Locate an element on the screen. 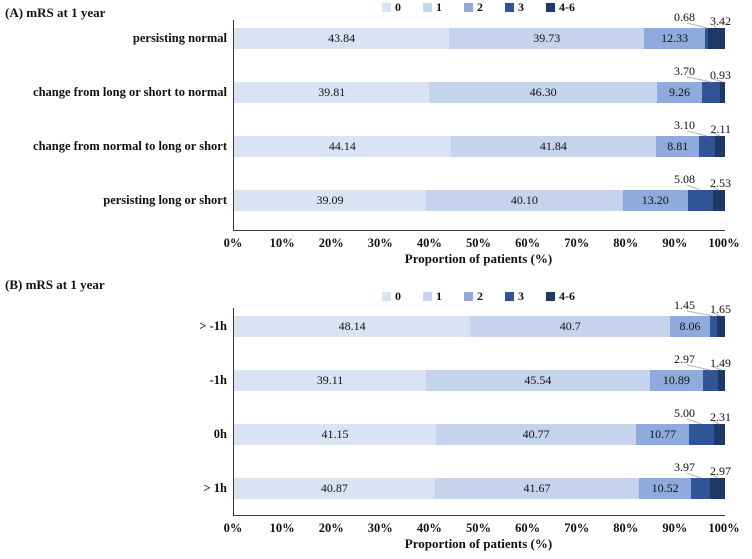  category-label: -1h is located at coordinates (218, 380).